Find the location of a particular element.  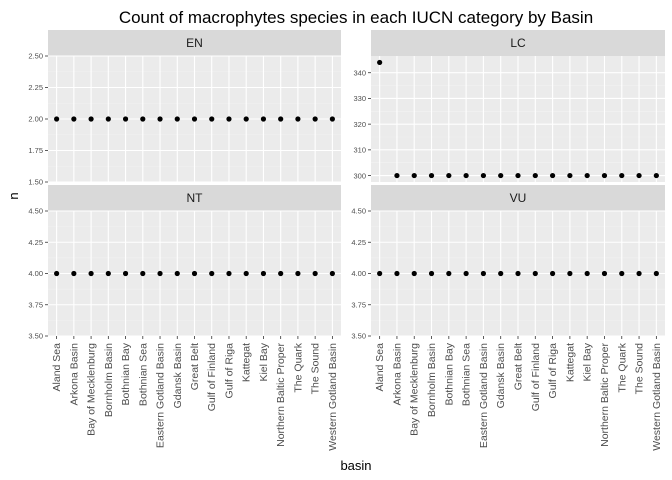

facet-strip-label: LC is located at coordinates (518, 43).